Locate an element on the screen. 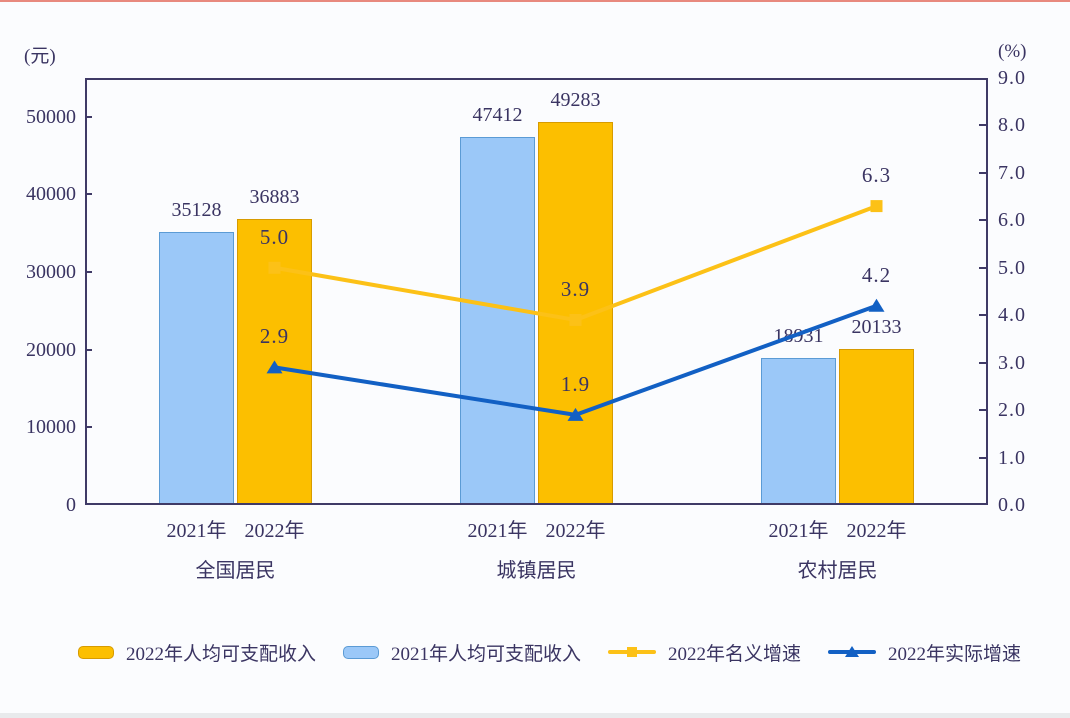 Image resolution: width=1070 pixels, height=718 pixels. line-value-label: 5.0 is located at coordinates (274, 236).